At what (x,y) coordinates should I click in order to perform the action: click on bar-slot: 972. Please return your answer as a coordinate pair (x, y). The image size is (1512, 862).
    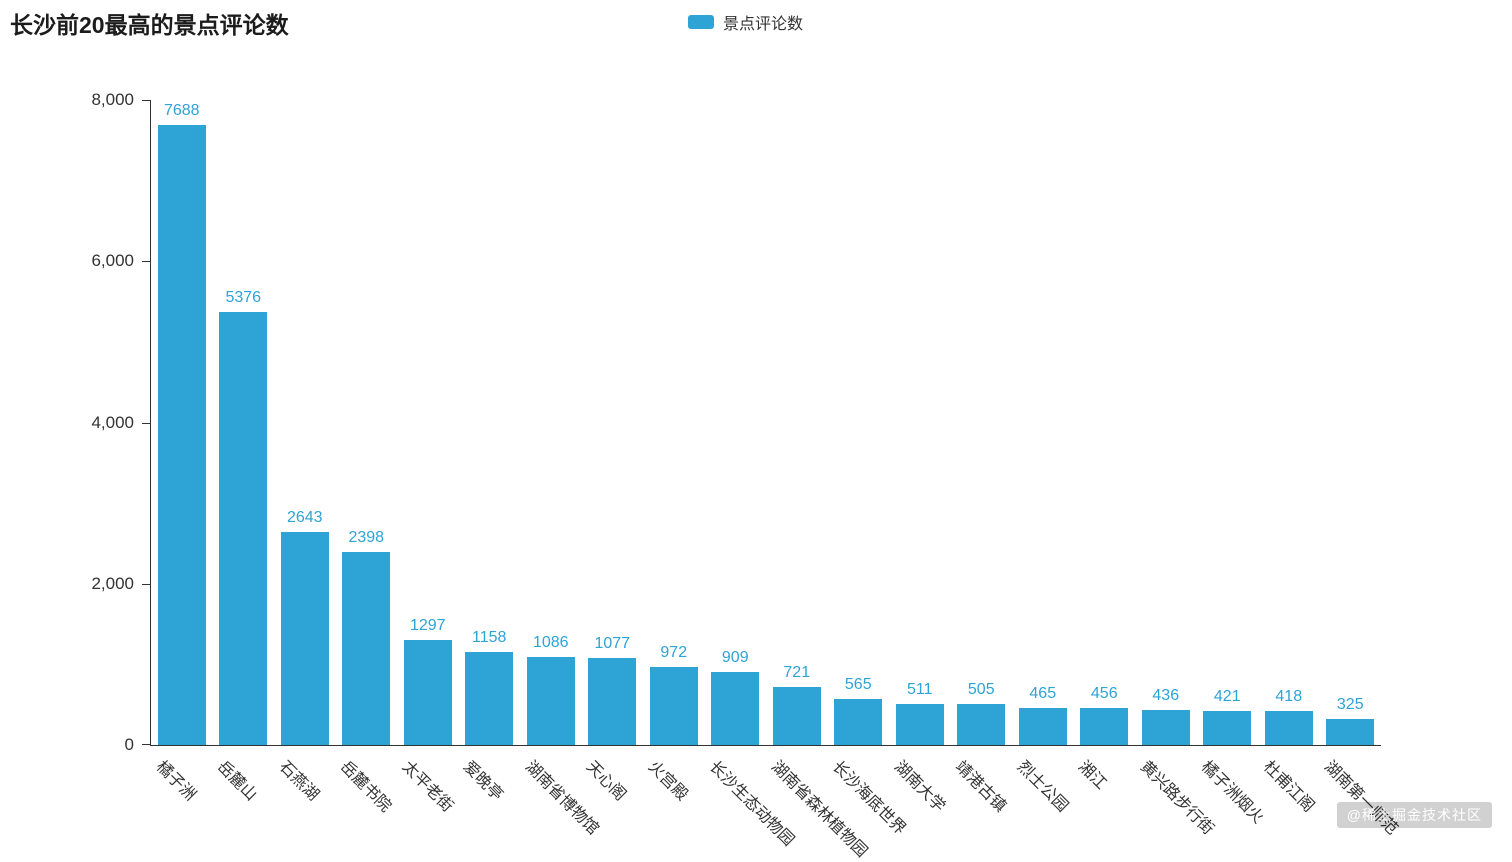
    Looking at the image, I should click on (674, 422).